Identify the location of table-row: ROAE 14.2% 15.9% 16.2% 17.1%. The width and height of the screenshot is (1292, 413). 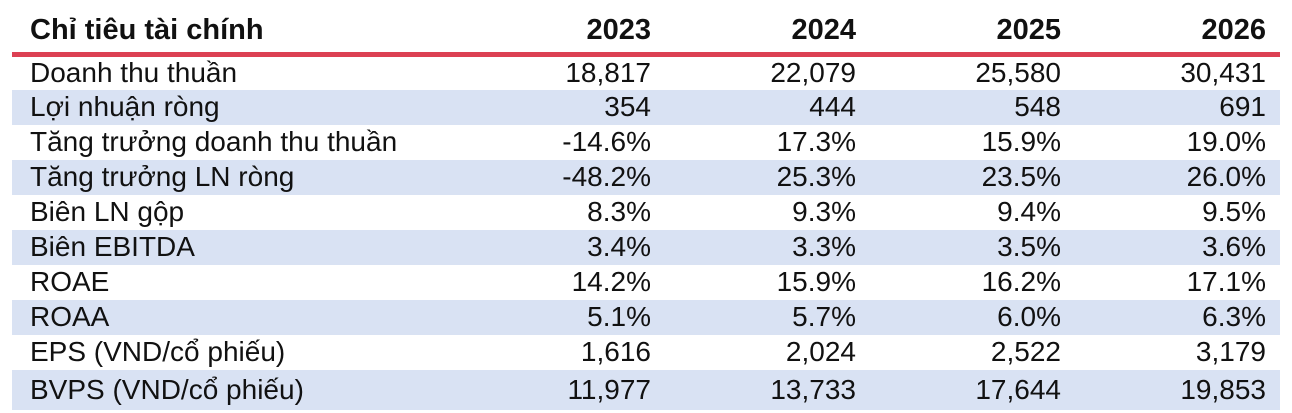
(646, 282).